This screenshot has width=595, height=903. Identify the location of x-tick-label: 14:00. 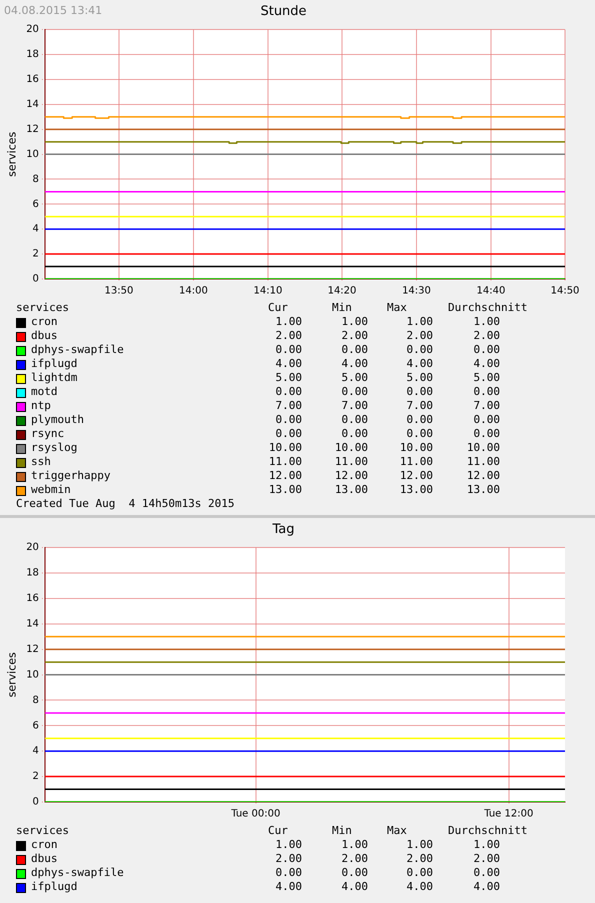
(193, 291).